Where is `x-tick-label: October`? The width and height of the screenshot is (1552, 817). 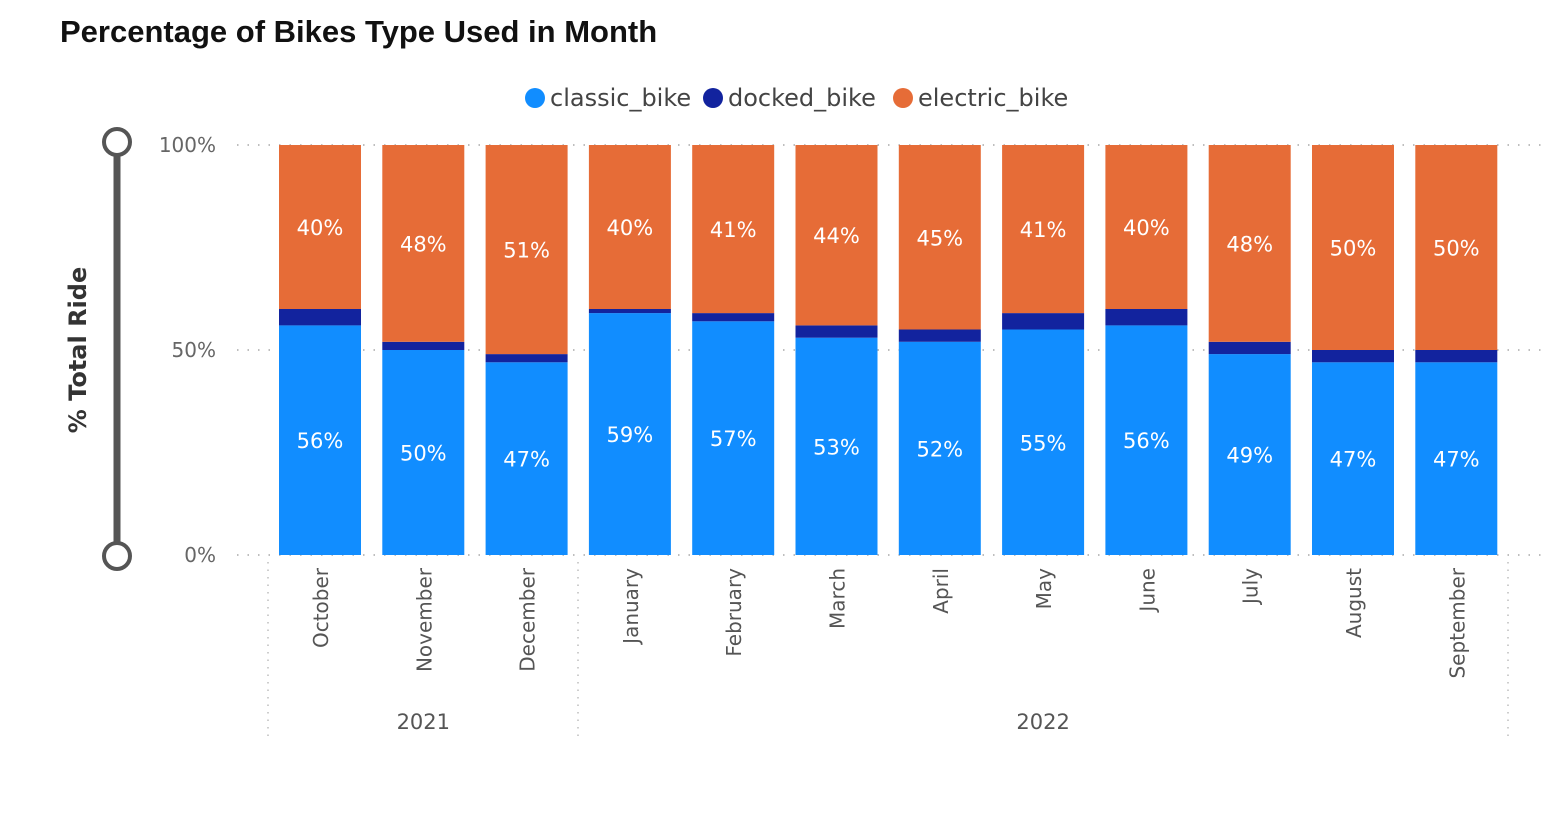 x-tick-label: October is located at coordinates (321, 607).